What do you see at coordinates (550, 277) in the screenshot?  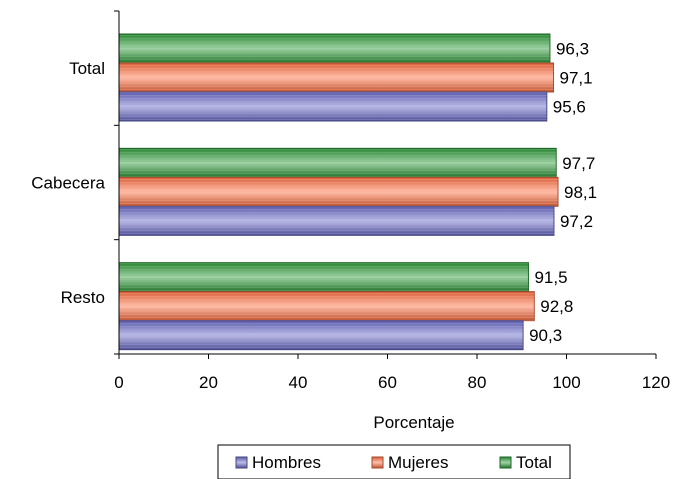 I see `data-label-resto-total: 91,5` at bounding box center [550, 277].